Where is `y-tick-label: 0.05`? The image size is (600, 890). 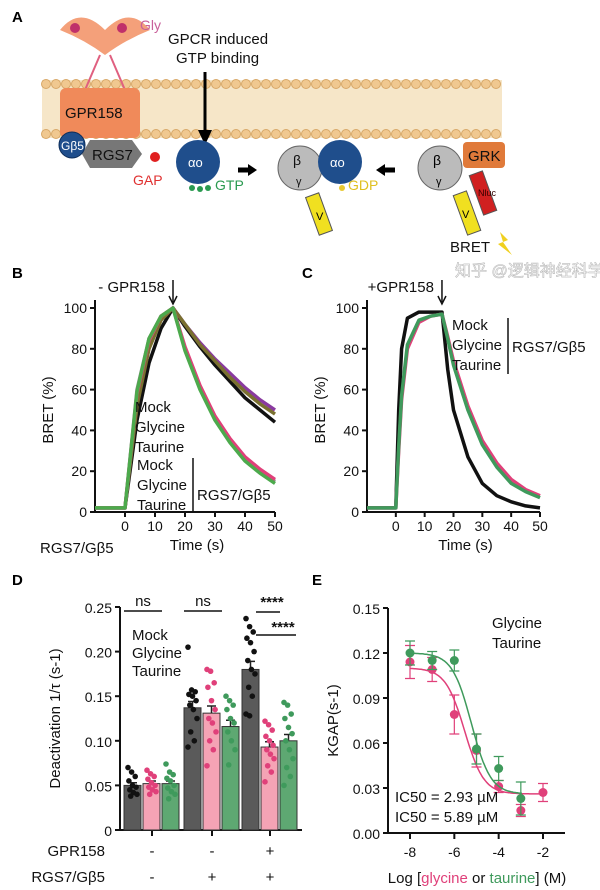
y-tick-label: 0.05 is located at coordinates (98, 786).